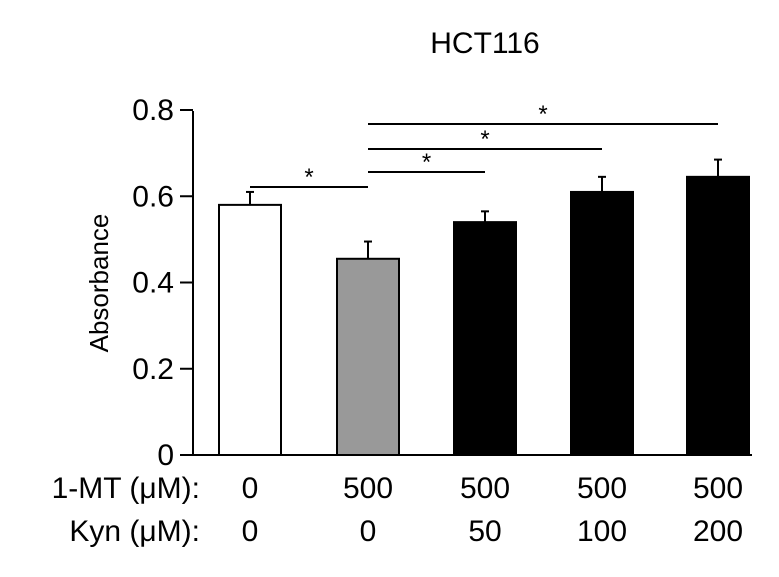 This screenshot has width=779, height=577. What do you see at coordinates (153, 196) in the screenshot?
I see `y-tick-label-3: 0.6` at bounding box center [153, 196].